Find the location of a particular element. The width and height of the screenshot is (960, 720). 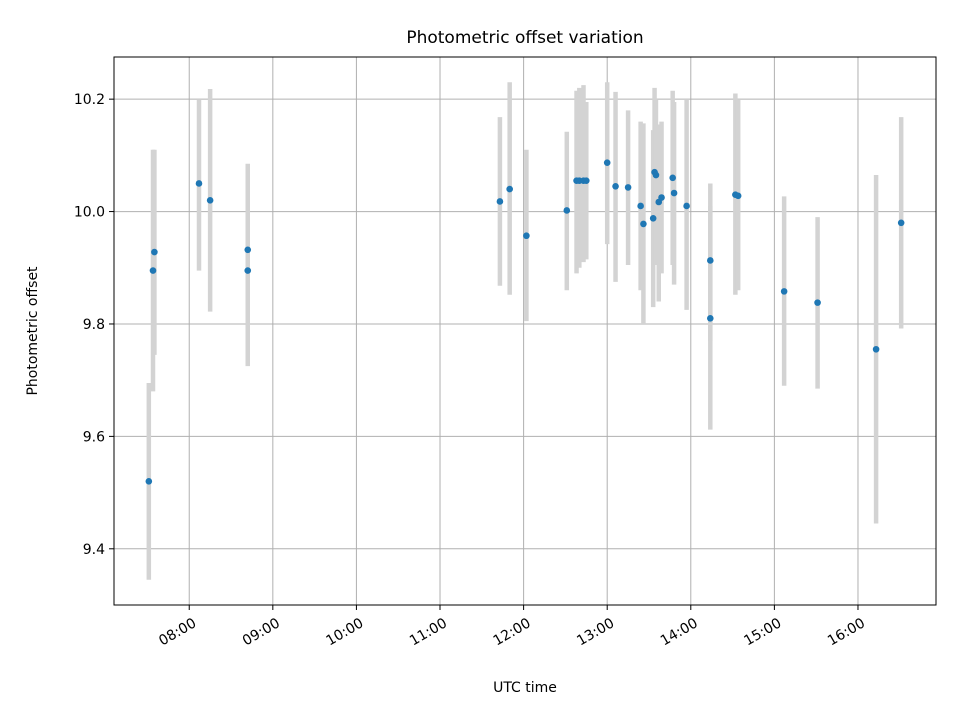

y-tick-label: 9.8 is located at coordinates (94, 325).